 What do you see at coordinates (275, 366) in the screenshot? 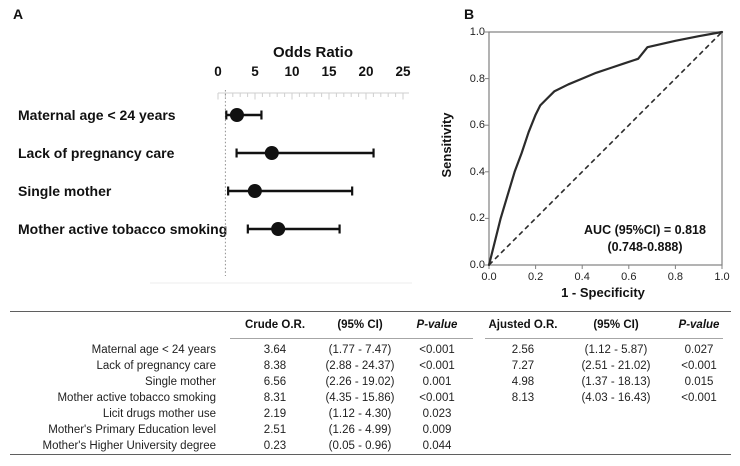
I see `table-cell: 8.38` at bounding box center [275, 366].